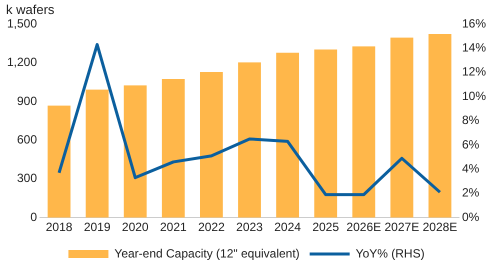 The width and height of the screenshot is (493, 270). What do you see at coordinates (471, 193) in the screenshot?
I see `y2-tick-label: 2%` at bounding box center [471, 193].